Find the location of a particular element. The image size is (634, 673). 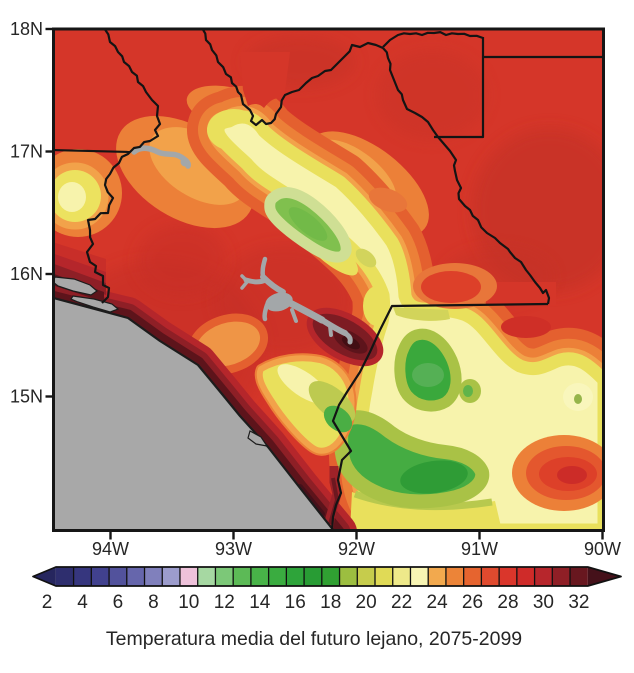

svg-text: 16N is located at coordinates (26, 274).